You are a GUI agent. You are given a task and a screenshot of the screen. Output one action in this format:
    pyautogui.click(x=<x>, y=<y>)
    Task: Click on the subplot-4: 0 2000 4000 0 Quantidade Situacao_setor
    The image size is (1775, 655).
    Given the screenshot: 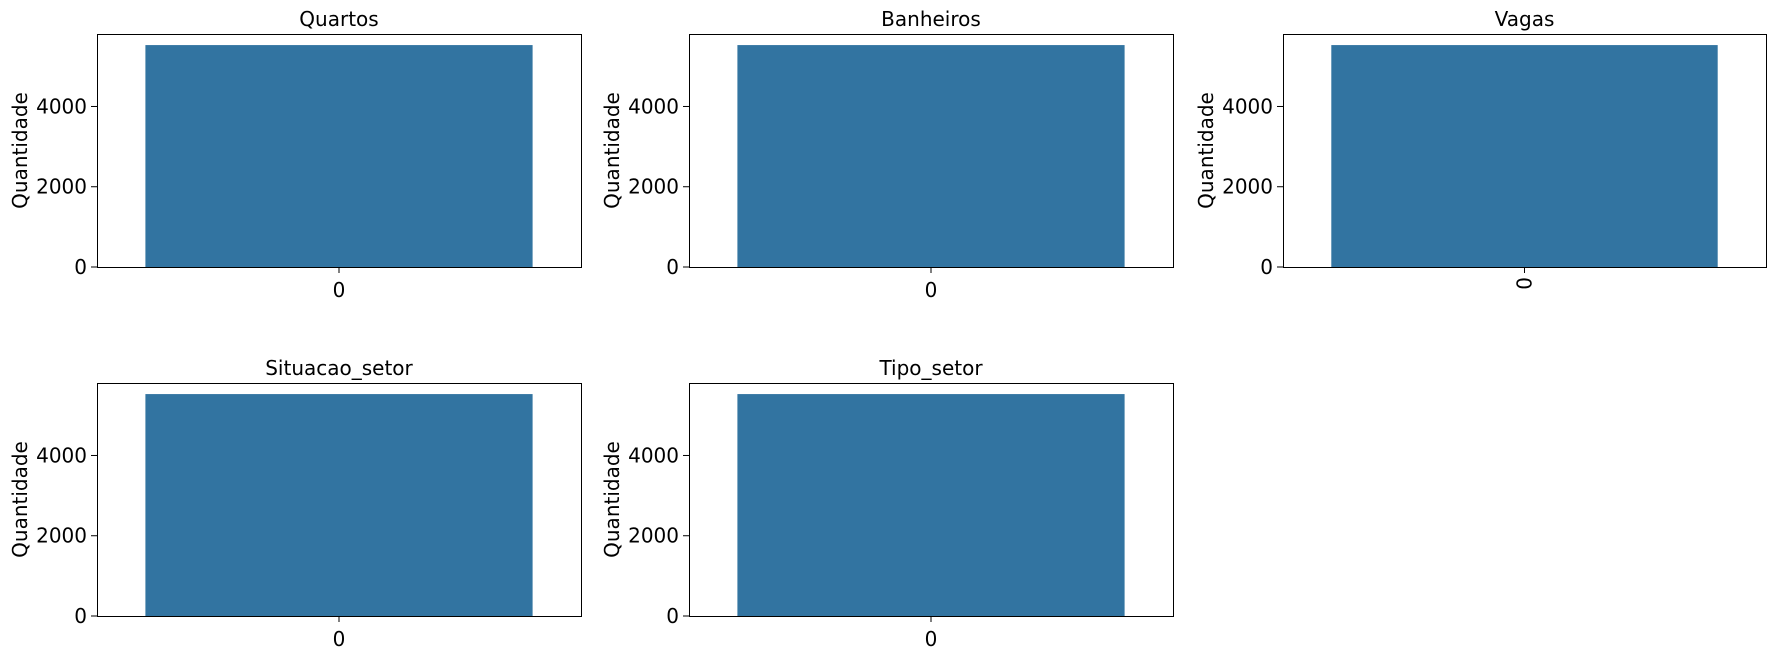 What is the action you would take?
    pyautogui.click(x=295, y=503)
    